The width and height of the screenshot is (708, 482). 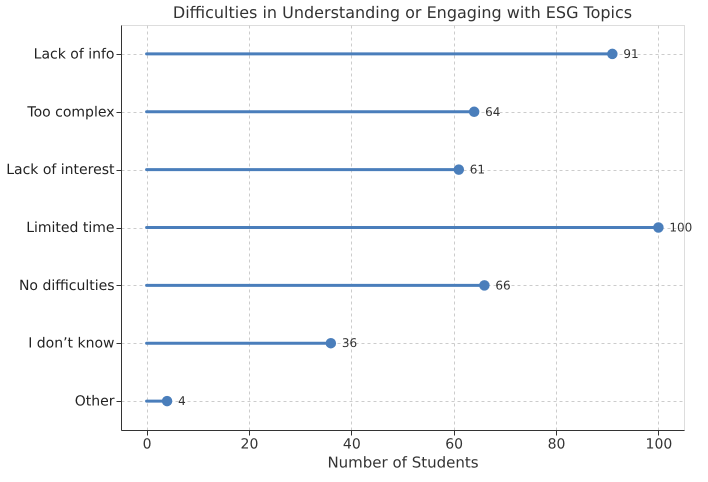 What do you see at coordinates (60, 170) in the screenshot?
I see `y-tick-label: Lack of interest` at bounding box center [60, 170].